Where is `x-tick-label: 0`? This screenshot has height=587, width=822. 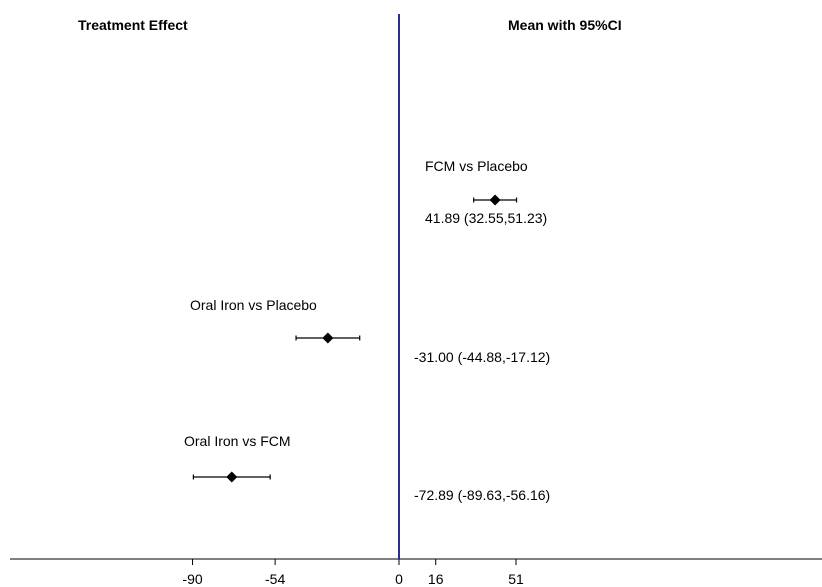
x-tick-label: 0 is located at coordinates (399, 579).